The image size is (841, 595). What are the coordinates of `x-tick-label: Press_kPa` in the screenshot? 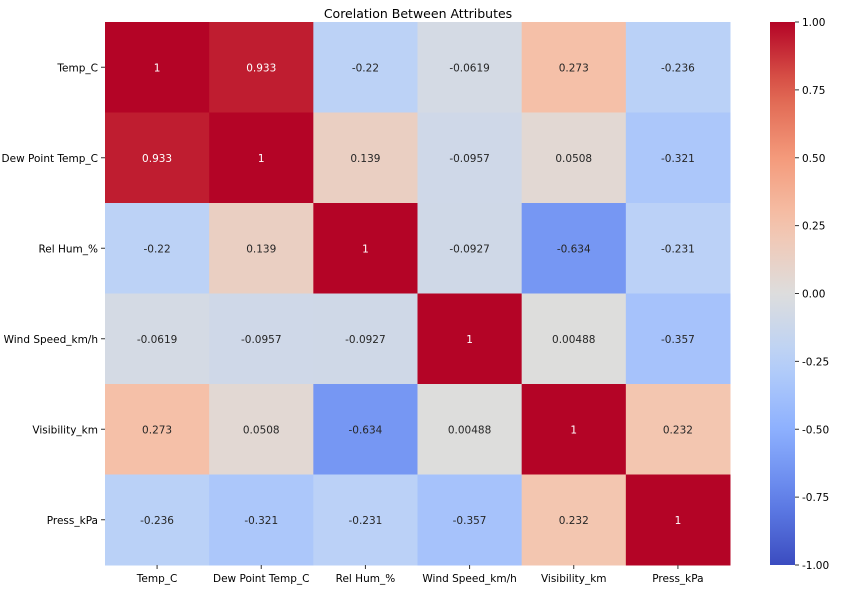 It's located at (677, 579).